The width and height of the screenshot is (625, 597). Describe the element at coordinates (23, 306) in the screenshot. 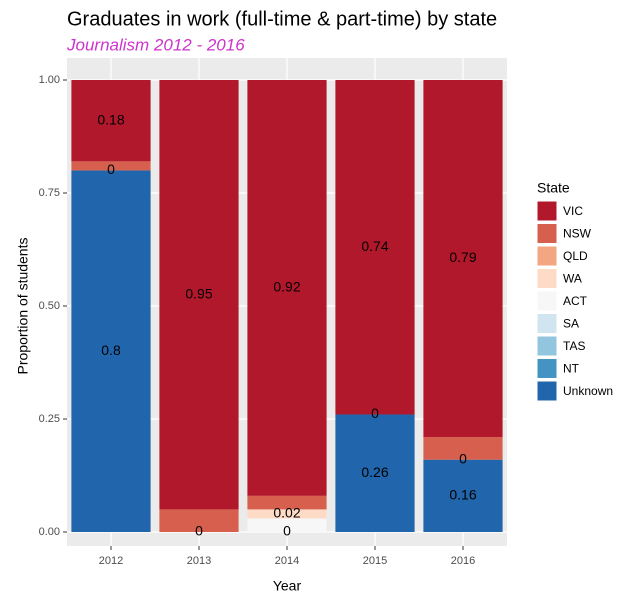

I see `y-axis-label: Proportion of students` at that location.